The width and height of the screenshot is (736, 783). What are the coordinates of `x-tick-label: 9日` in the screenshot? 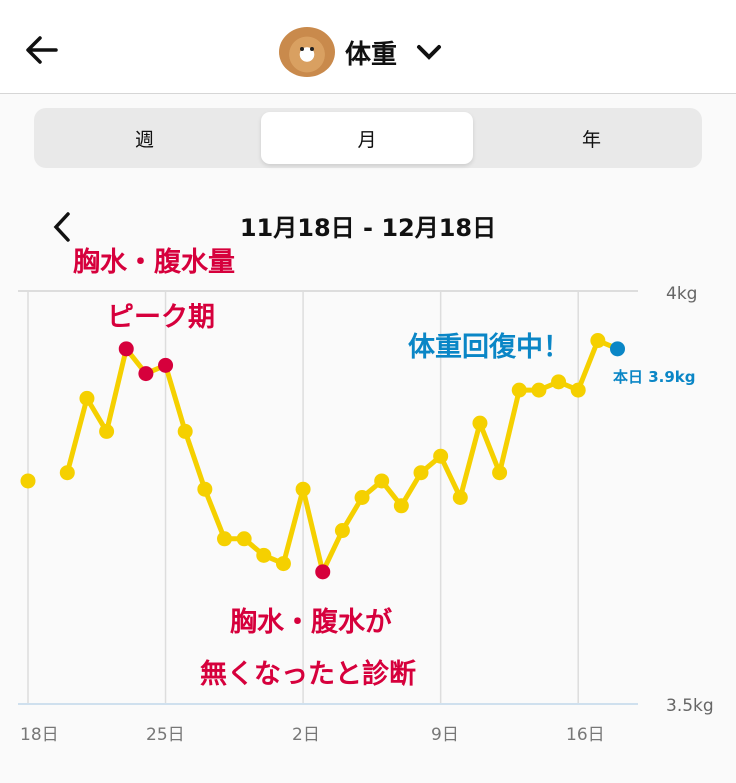 It's located at (445, 735).